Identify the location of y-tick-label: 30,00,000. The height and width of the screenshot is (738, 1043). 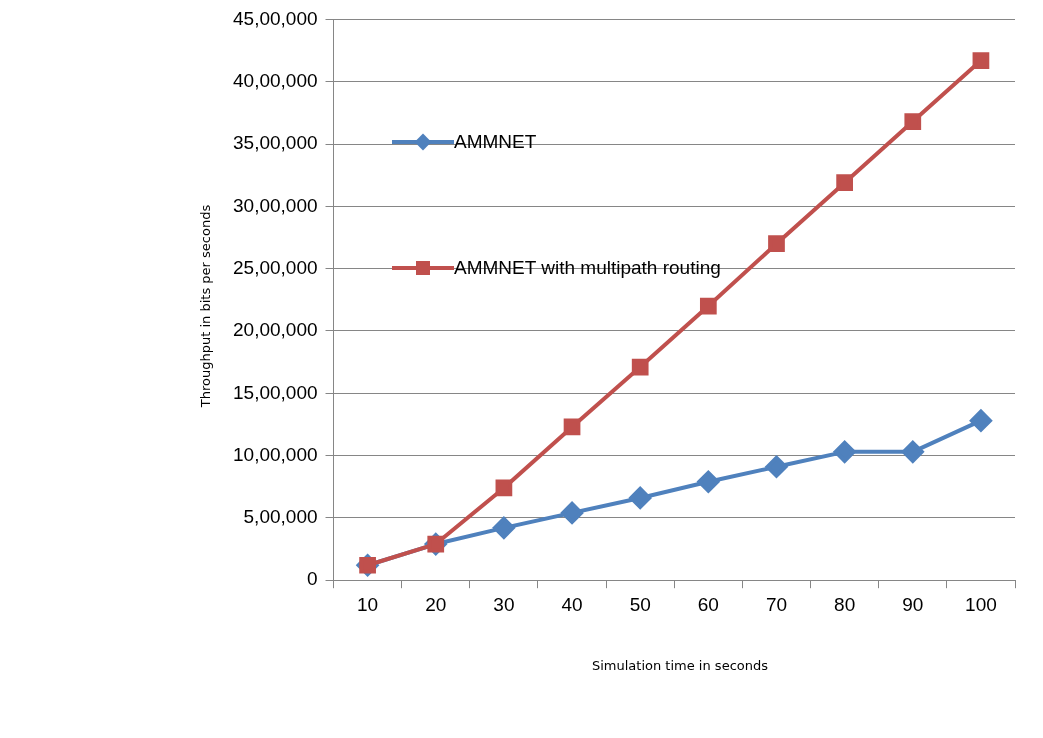
(275, 205).